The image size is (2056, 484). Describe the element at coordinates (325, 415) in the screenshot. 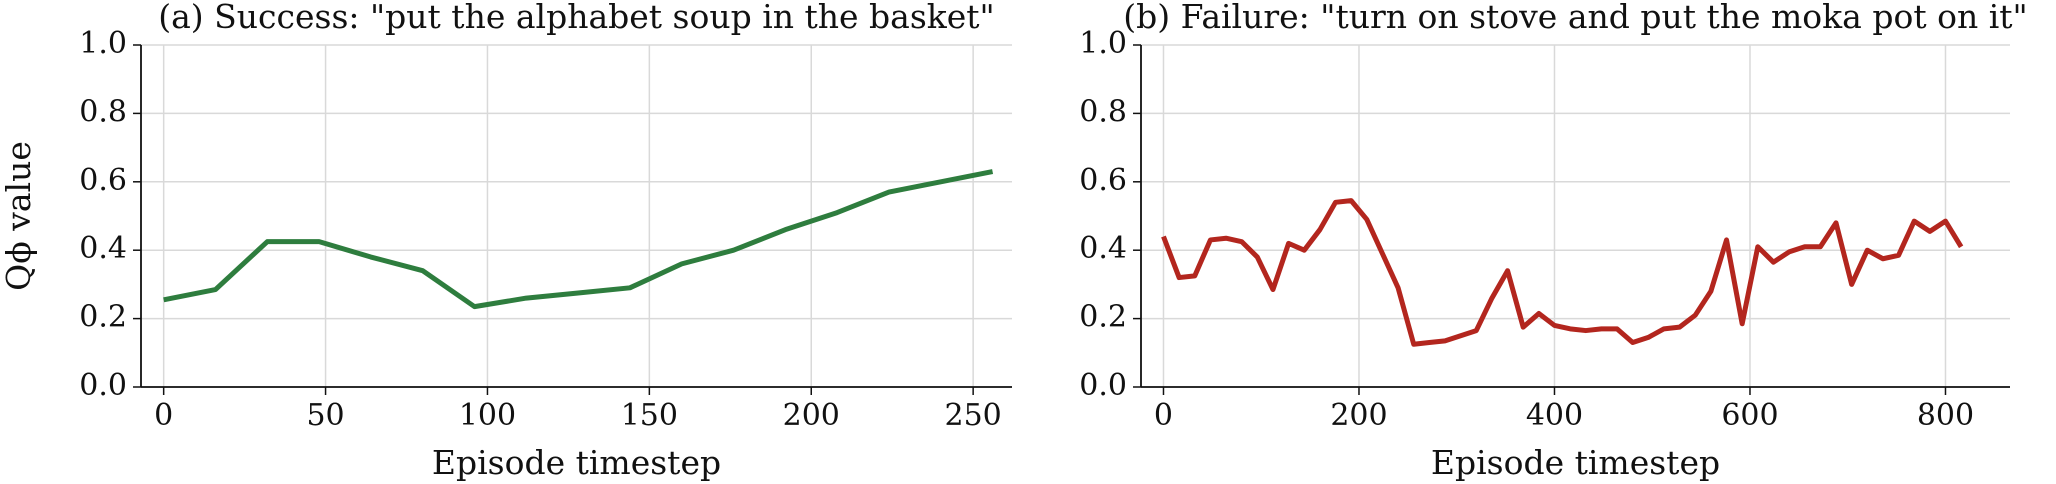

I see `x-tick-label: 50` at that location.